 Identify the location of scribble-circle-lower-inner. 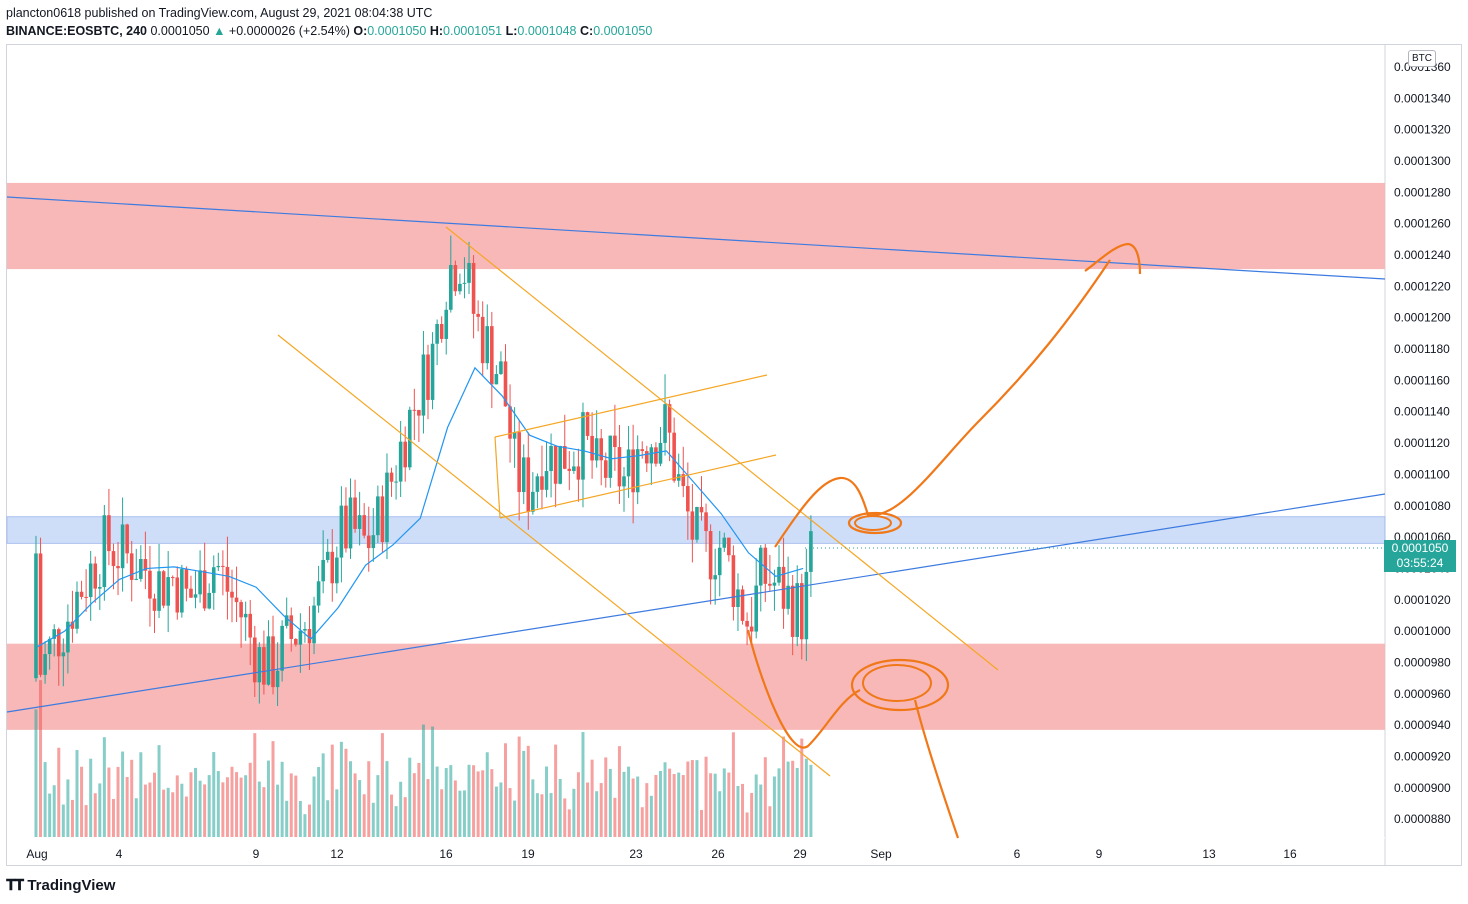
(897, 683).